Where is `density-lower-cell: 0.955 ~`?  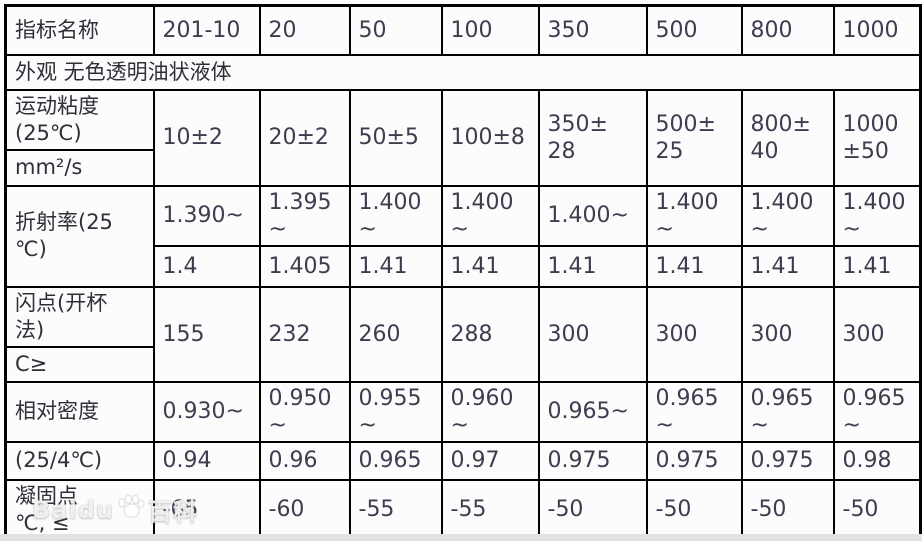
density-lower-cell: 0.955 ~ is located at coordinates (395, 411).